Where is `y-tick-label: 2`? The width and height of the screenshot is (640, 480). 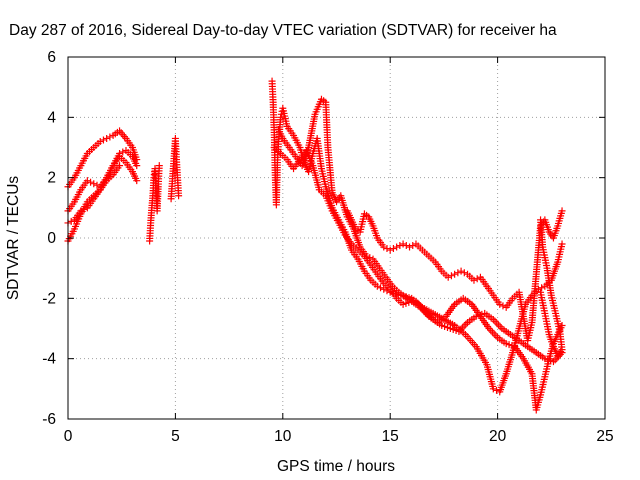 y-tick-label: 2 is located at coordinates (51, 178).